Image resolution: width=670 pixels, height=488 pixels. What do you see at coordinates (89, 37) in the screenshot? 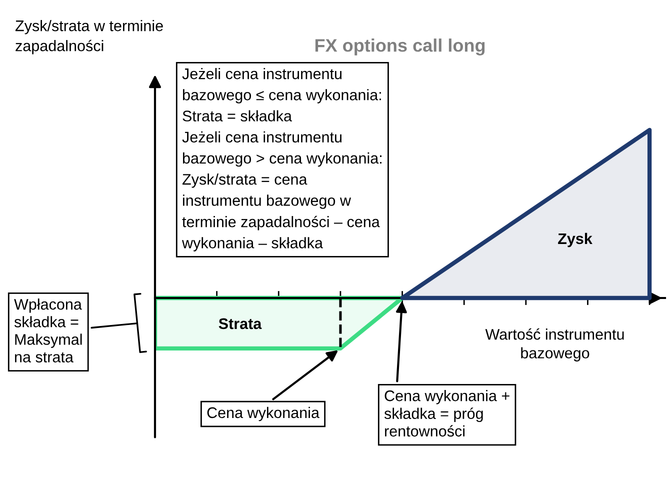
I see `y-axis-title: Zysk/strata w terminie zapadalności` at bounding box center [89, 37].